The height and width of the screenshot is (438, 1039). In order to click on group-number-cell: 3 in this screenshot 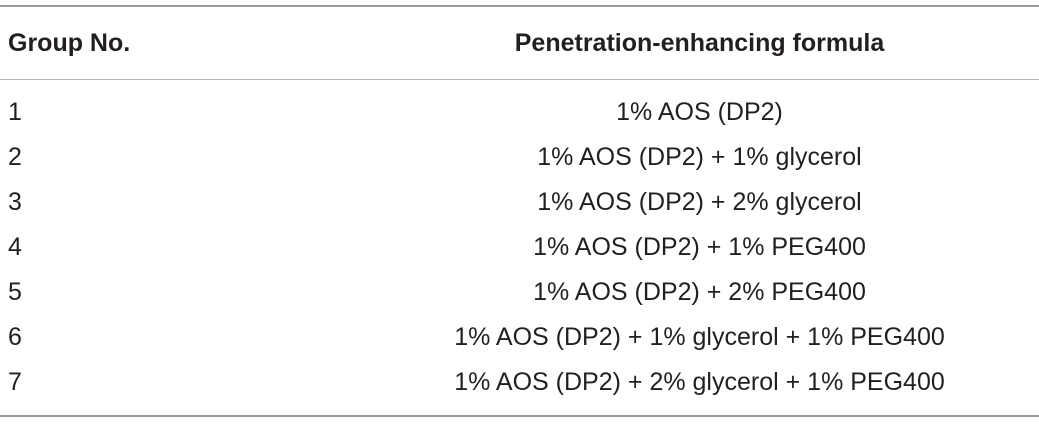, I will do `click(15, 202)`.